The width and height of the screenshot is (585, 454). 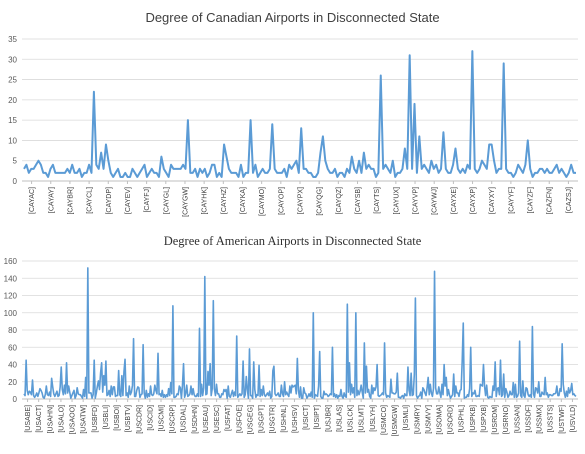 What do you see at coordinates (384, 420) in the screenshot?
I see `x-tick-label: [USMCO]` at bounding box center [384, 420].